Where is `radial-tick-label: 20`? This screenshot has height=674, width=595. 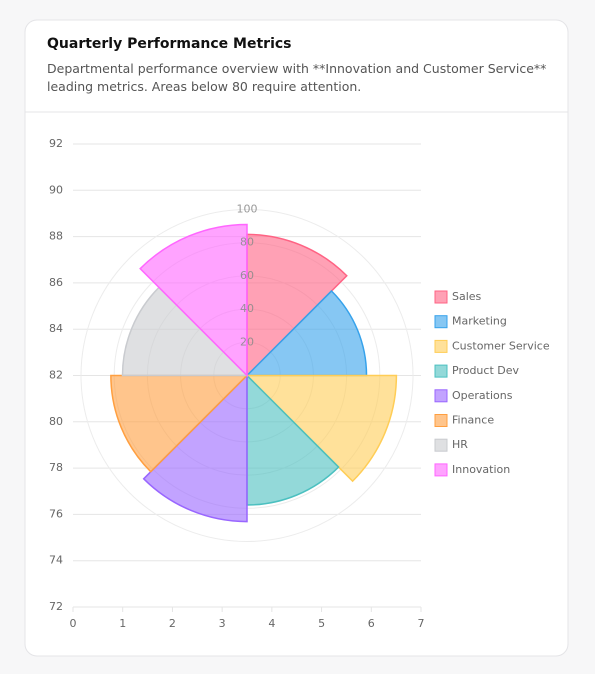
radial-tick-label: 20 is located at coordinates (247, 341).